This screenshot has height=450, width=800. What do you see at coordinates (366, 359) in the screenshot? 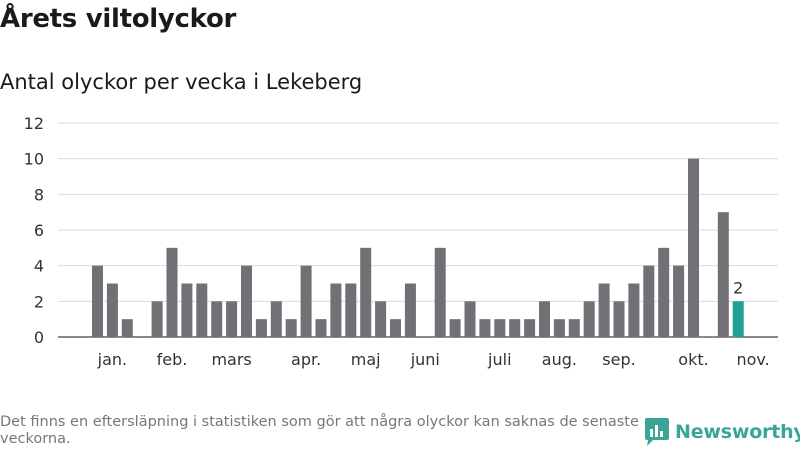
I see `x-tick-label: maj` at bounding box center [366, 359].